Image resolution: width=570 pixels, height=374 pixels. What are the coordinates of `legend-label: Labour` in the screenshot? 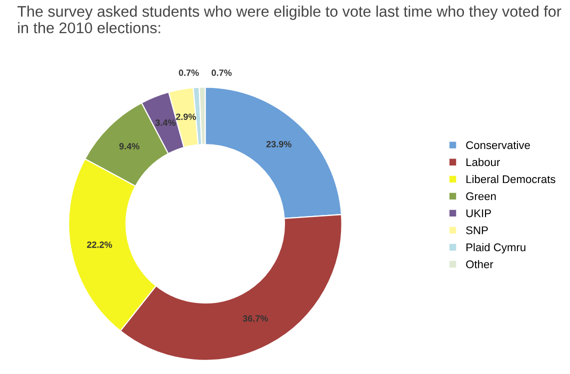 It's located at (483, 162).